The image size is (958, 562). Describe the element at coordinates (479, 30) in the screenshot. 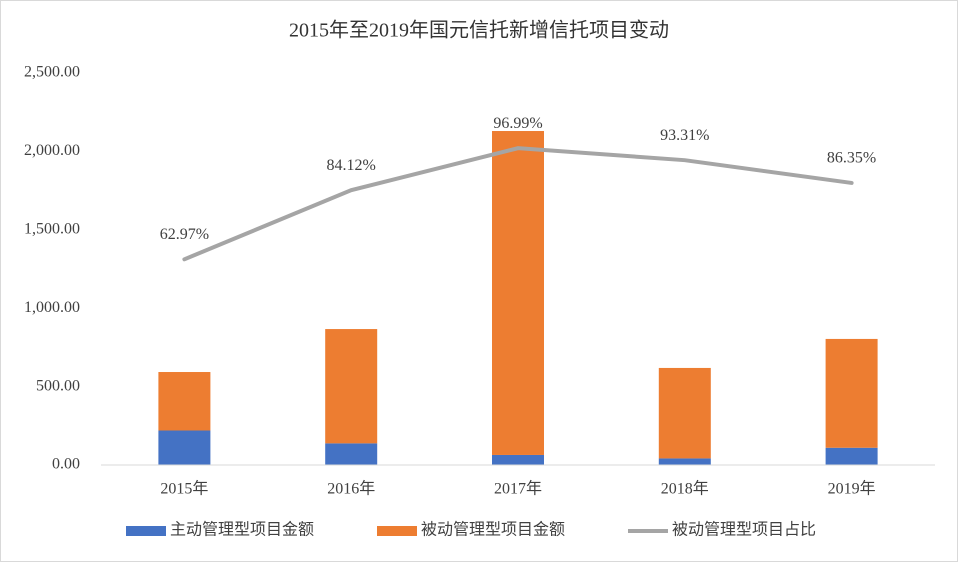

I see `chart-title: 2015年至2019年国元信托新增信托项目变动` at that location.